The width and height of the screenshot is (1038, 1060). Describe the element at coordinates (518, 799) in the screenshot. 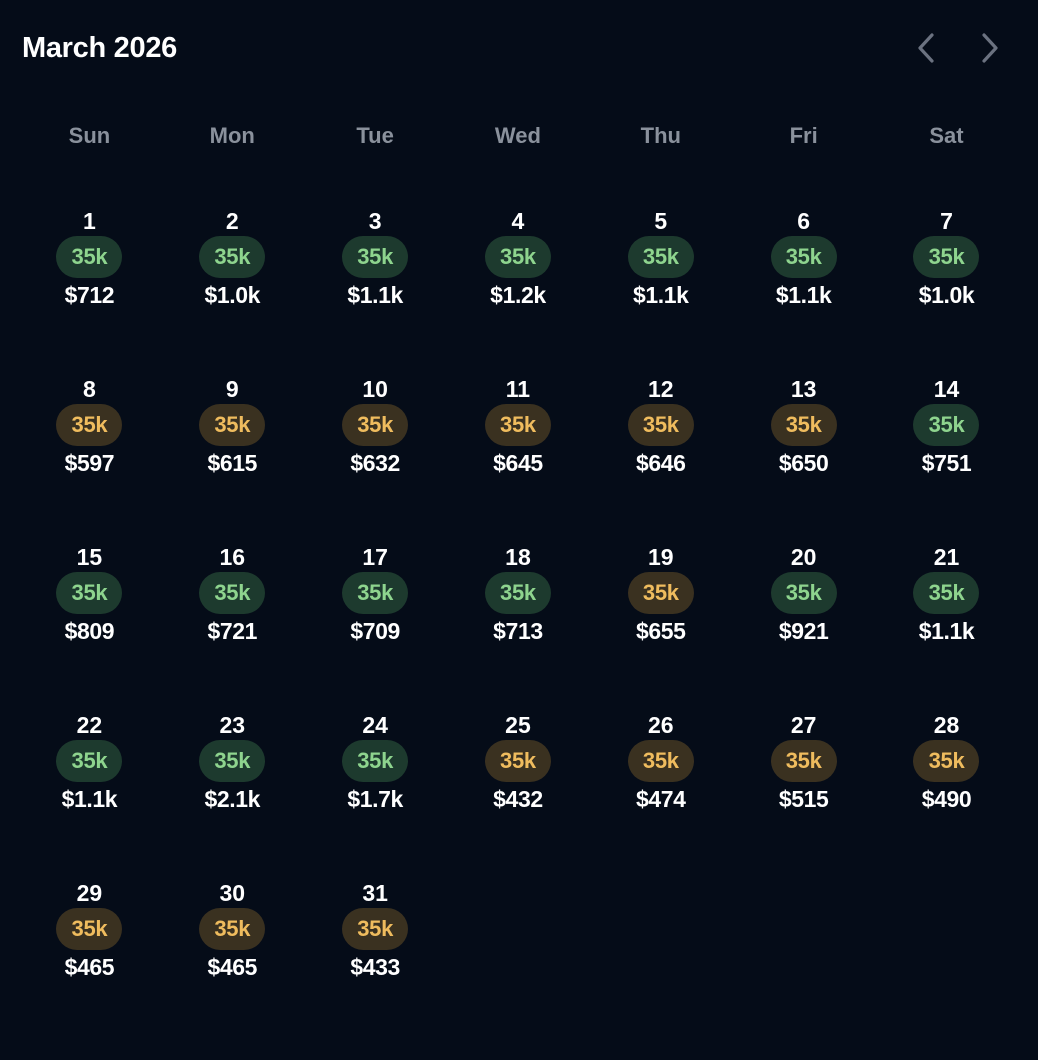

I see `day-price: $432` at that location.